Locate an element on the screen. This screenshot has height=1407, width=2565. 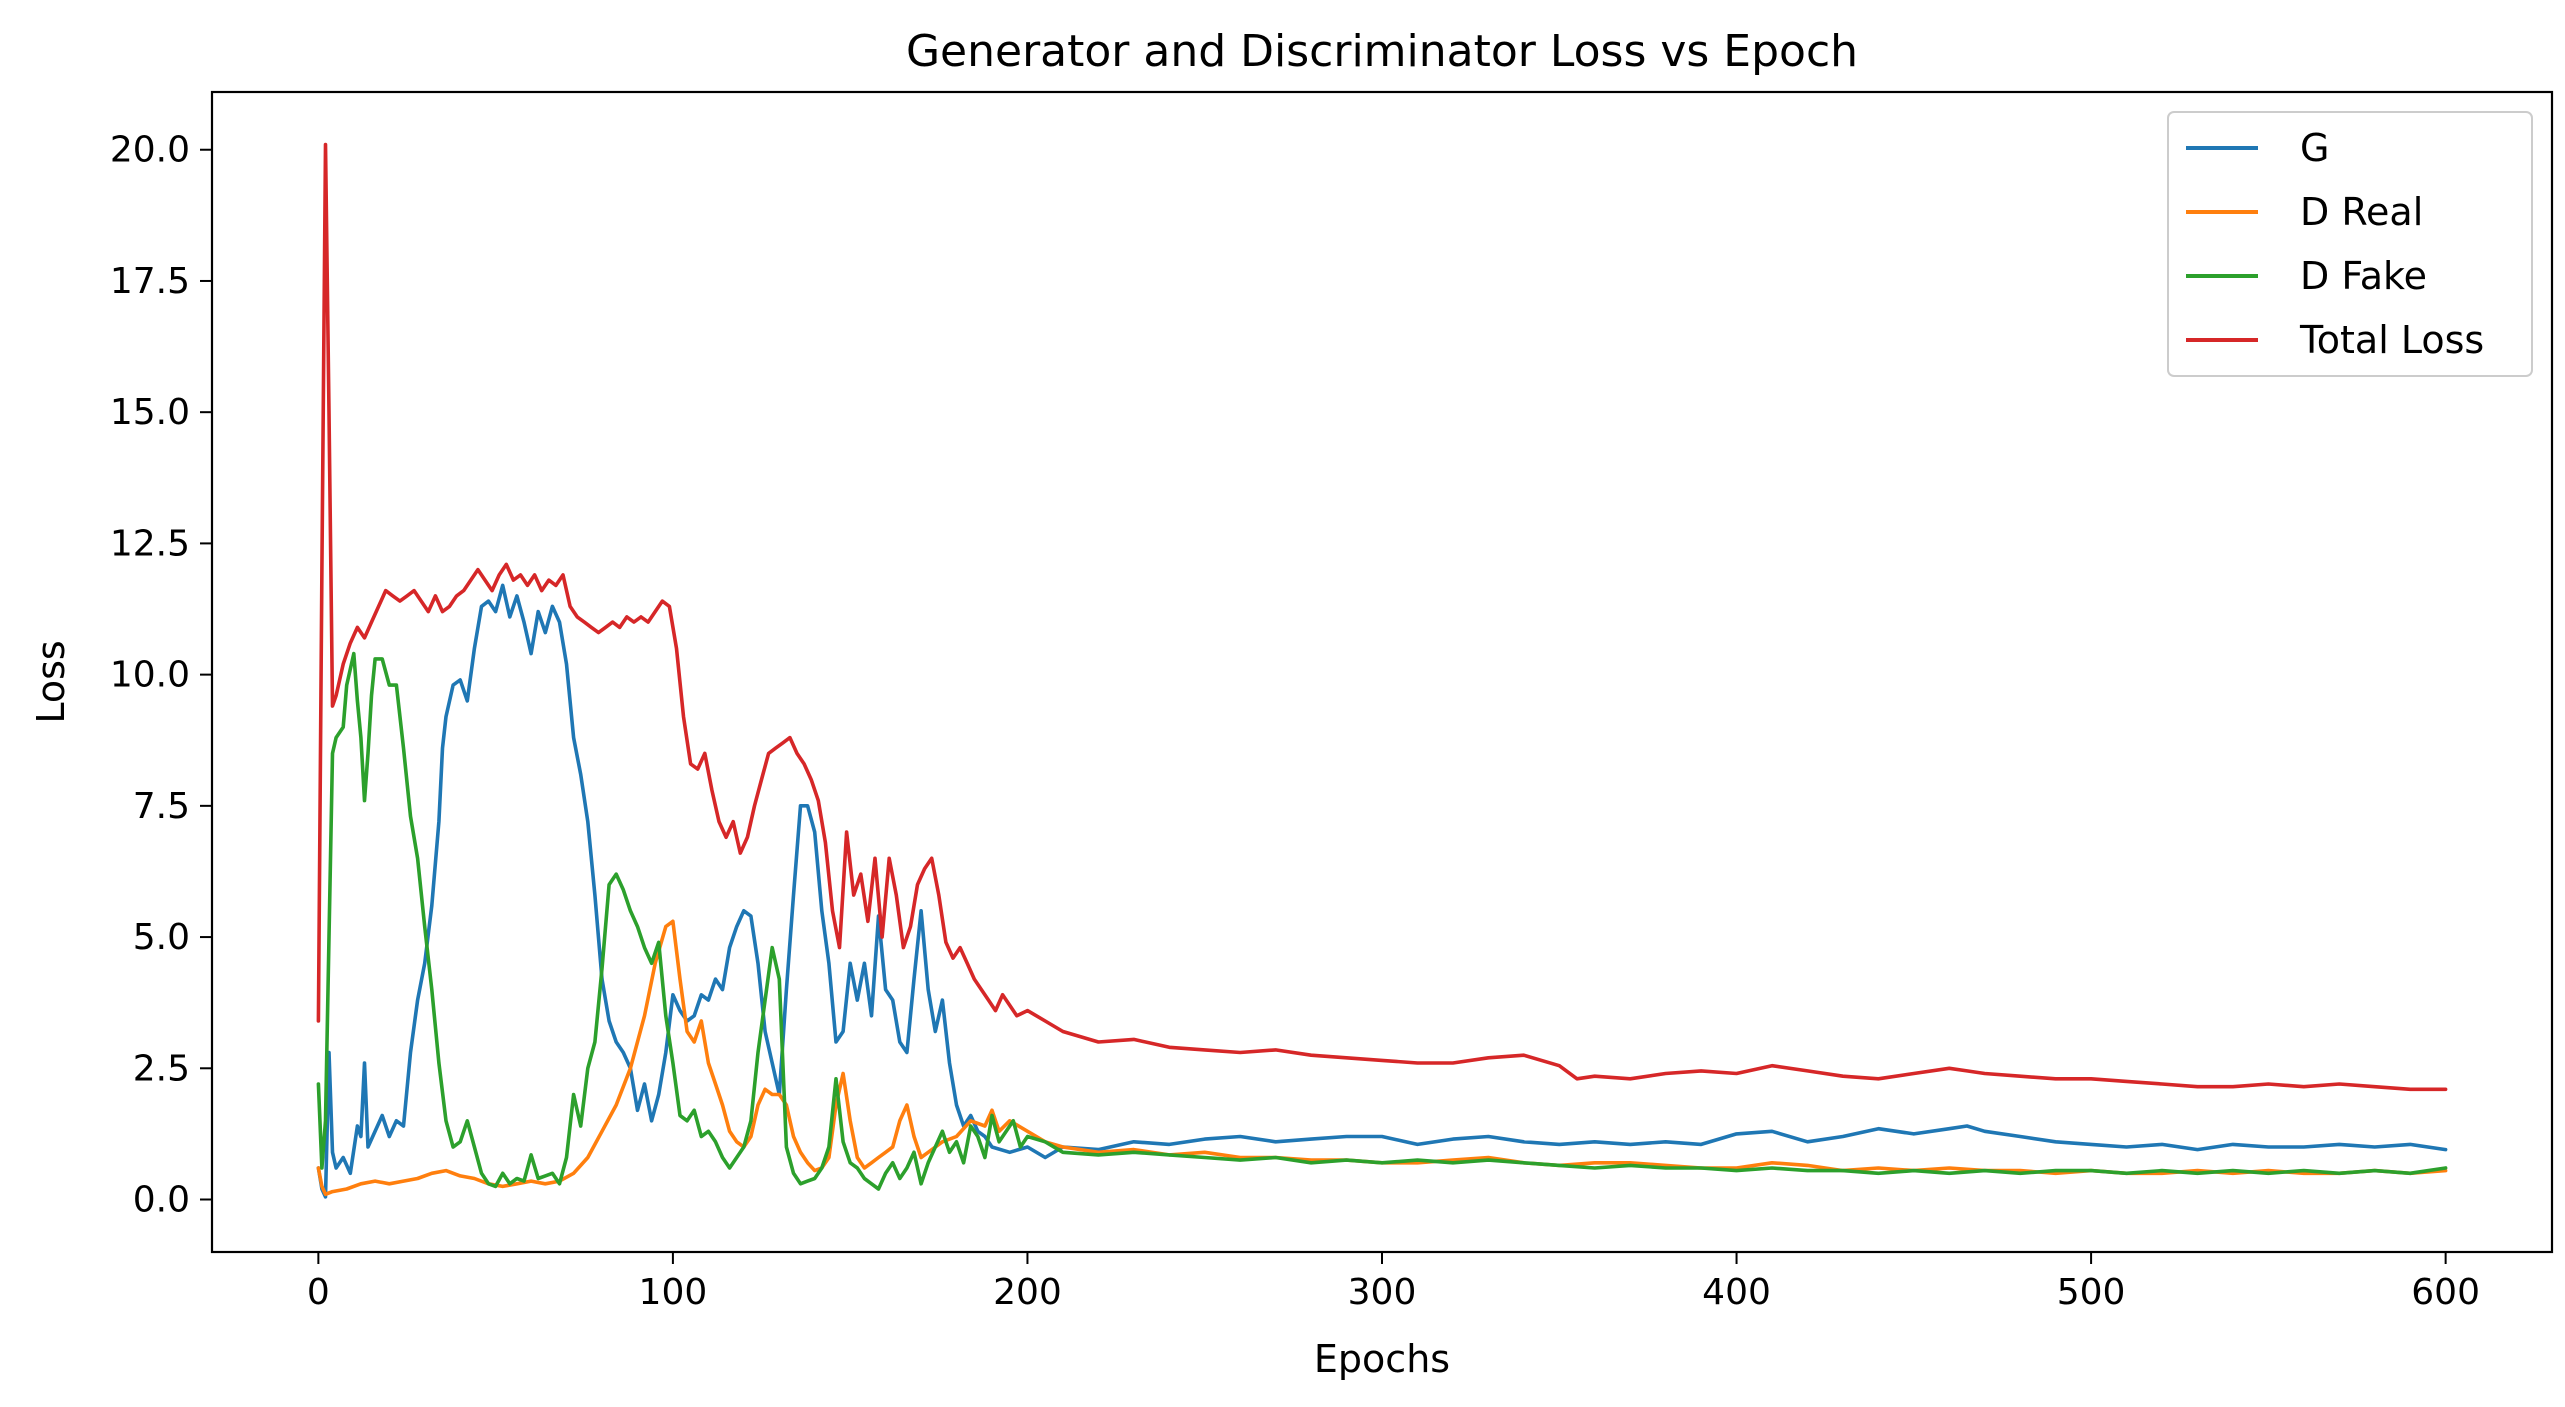
legend-label-0: G is located at coordinates (2314, 148).